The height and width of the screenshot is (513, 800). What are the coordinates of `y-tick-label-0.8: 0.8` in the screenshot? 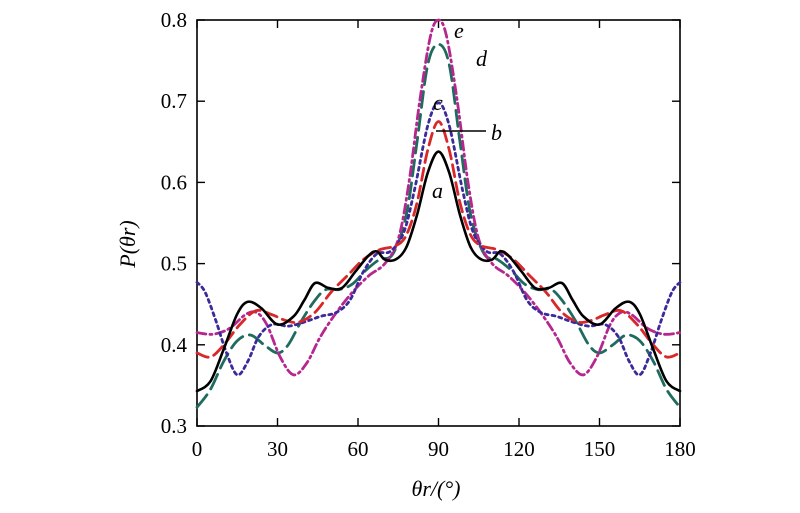 It's located at (174, 20).